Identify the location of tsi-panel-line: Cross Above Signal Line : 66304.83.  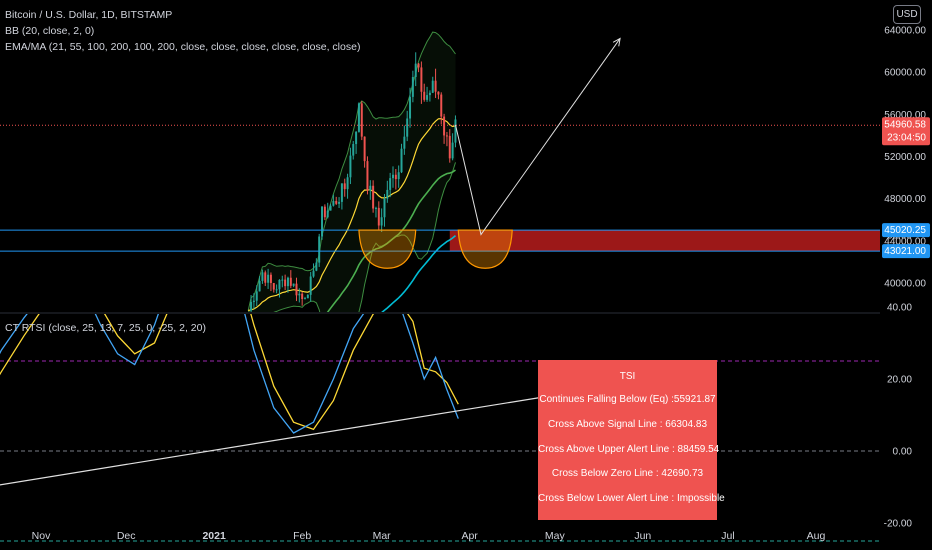
(627, 424).